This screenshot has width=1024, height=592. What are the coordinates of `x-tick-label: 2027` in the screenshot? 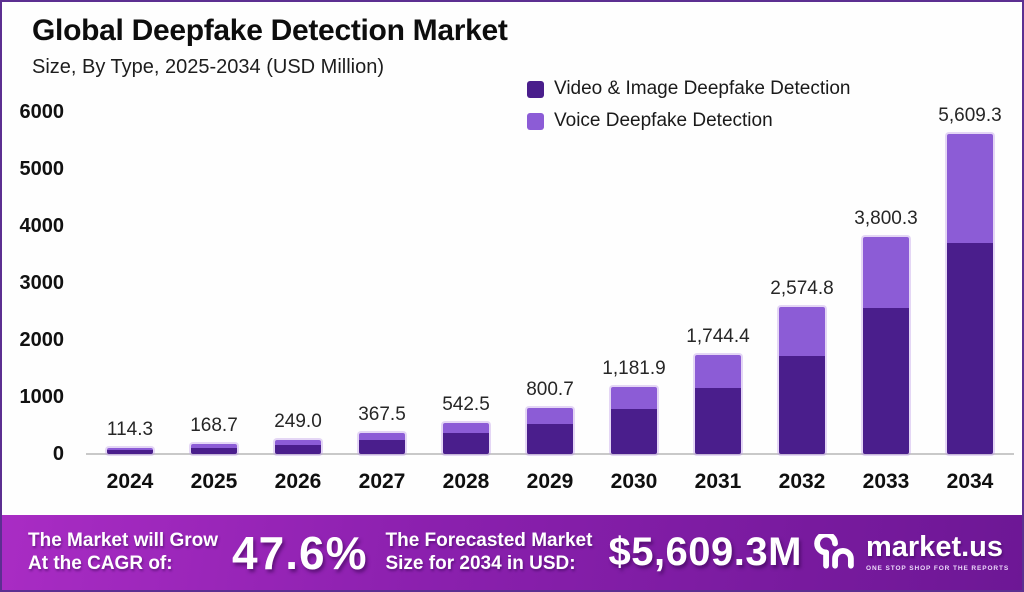 It's located at (382, 481).